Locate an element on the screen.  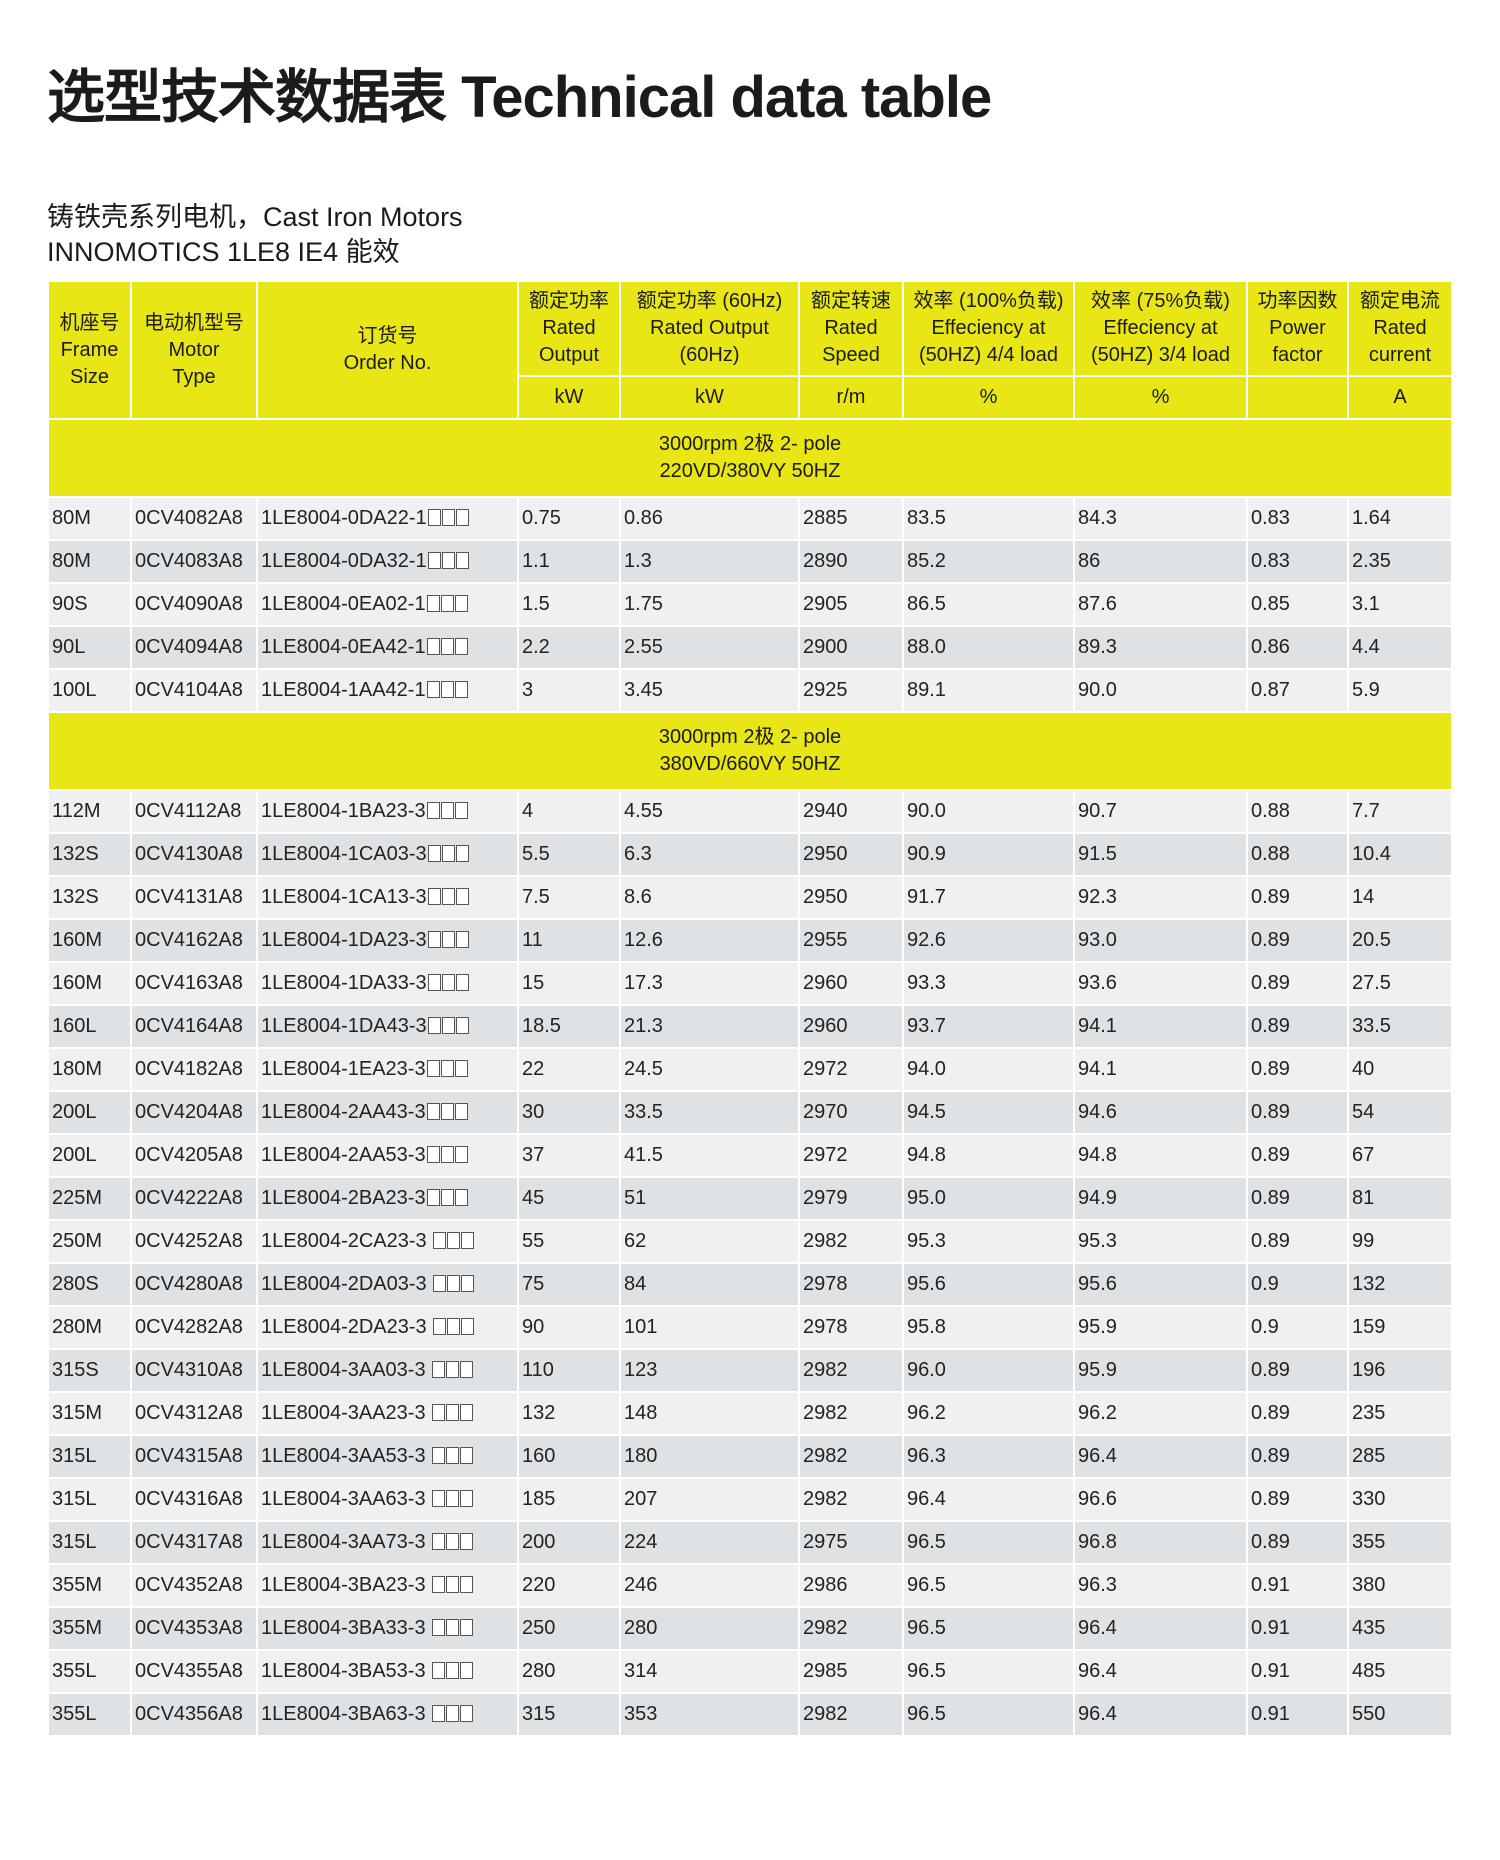
column-header-zh: 额定转速 is located at coordinates (851, 301).